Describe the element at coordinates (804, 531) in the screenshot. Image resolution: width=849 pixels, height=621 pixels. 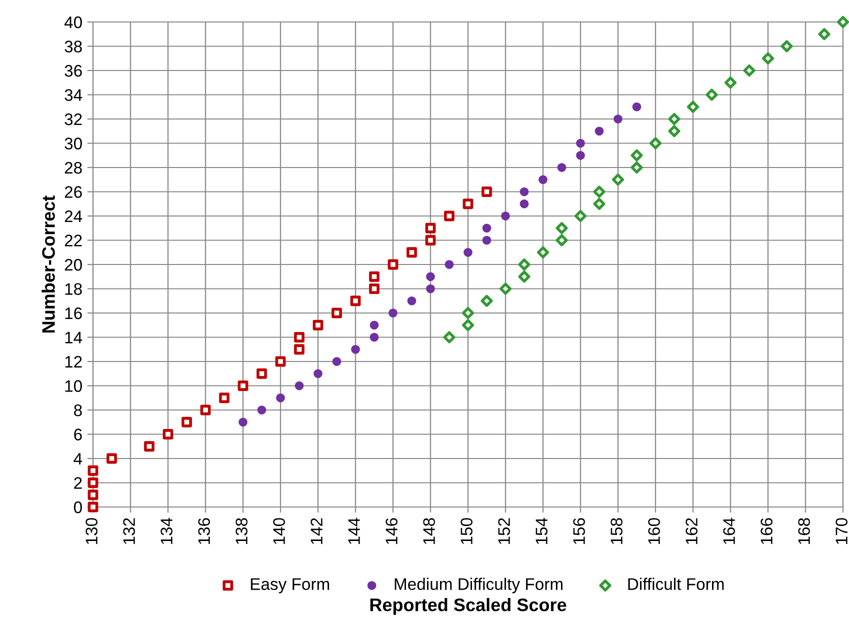
I see `x-tick-label: 168` at that location.